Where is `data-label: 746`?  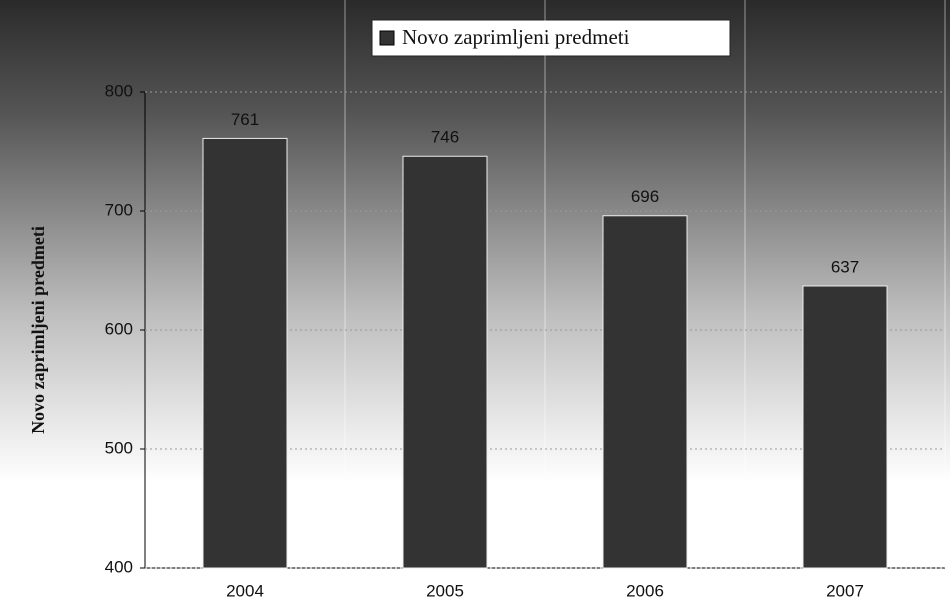 data-label: 746 is located at coordinates (445, 137).